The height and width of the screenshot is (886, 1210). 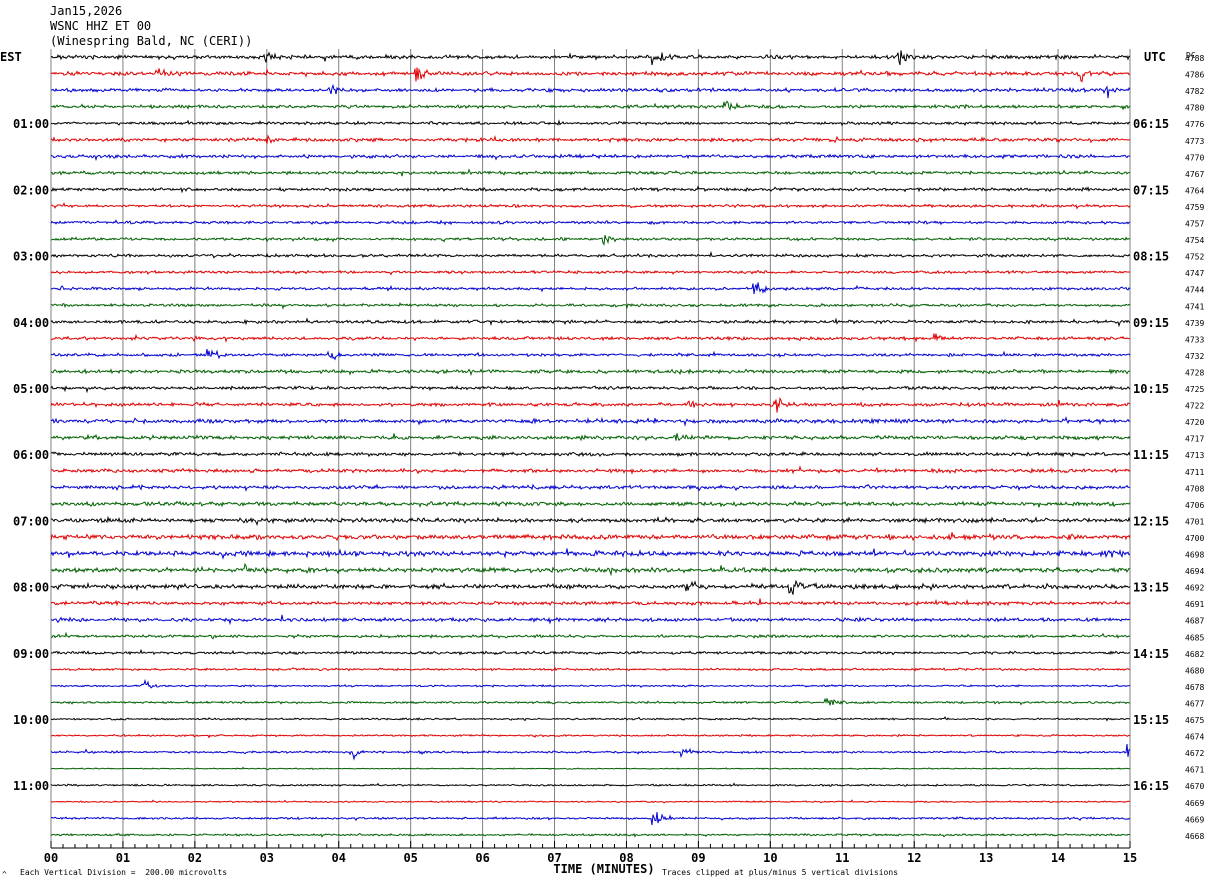 What do you see at coordinates (410, 858) in the screenshot?
I see `x-tick-label: 05` at bounding box center [410, 858].